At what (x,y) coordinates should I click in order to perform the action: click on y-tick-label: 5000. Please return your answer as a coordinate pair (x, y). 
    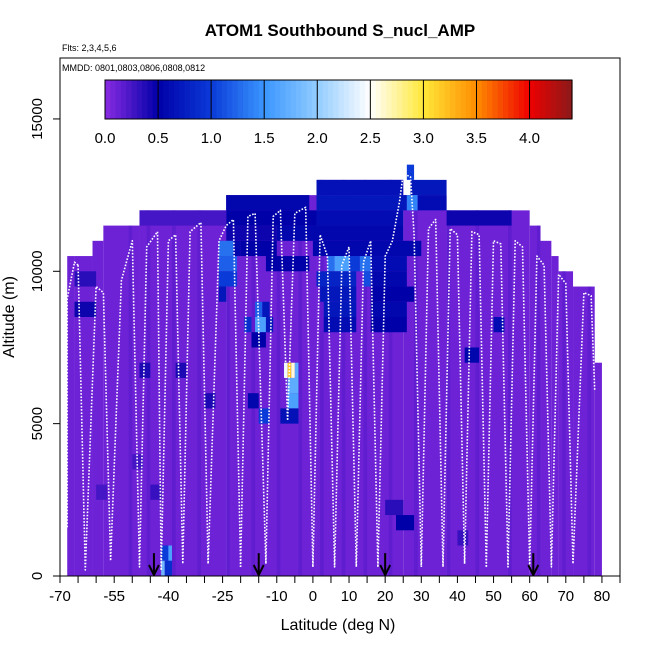
    Looking at the image, I should click on (37, 423).